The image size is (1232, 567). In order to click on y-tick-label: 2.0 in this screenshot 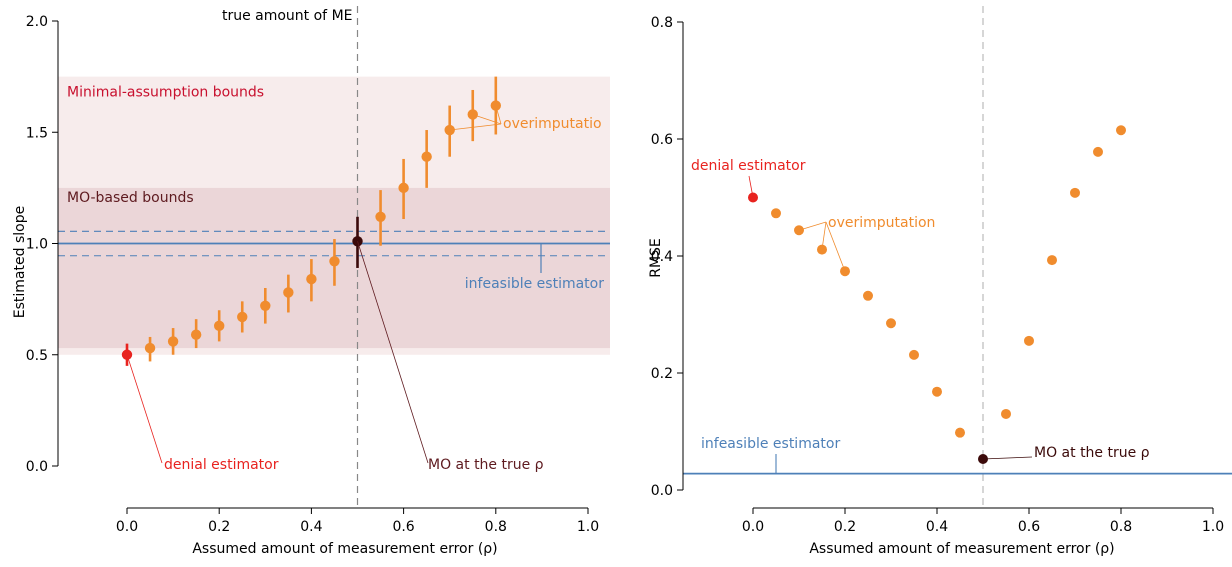, I will do `click(37, 22)`.